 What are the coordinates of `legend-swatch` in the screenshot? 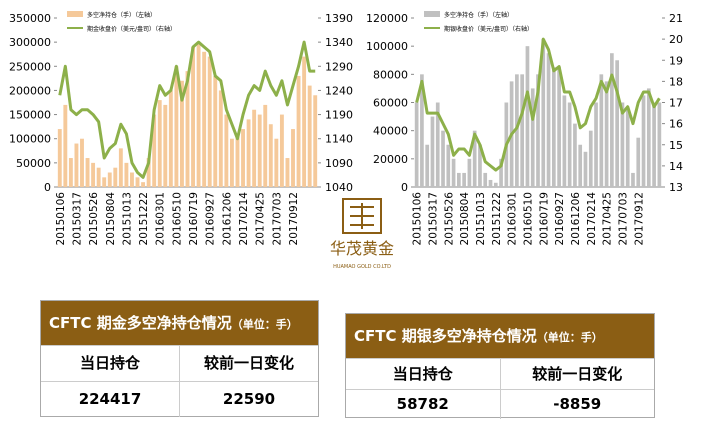 It's located at (432, 14).